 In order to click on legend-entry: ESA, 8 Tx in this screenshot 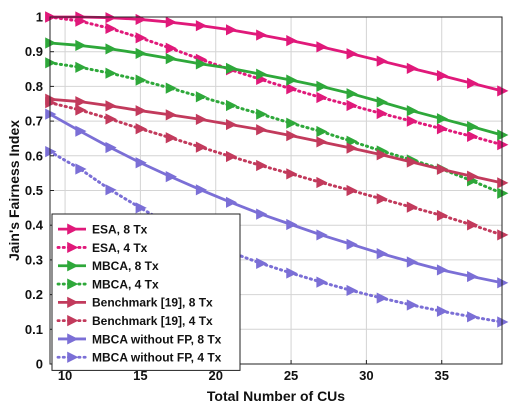, I will do `click(103, 229)`.